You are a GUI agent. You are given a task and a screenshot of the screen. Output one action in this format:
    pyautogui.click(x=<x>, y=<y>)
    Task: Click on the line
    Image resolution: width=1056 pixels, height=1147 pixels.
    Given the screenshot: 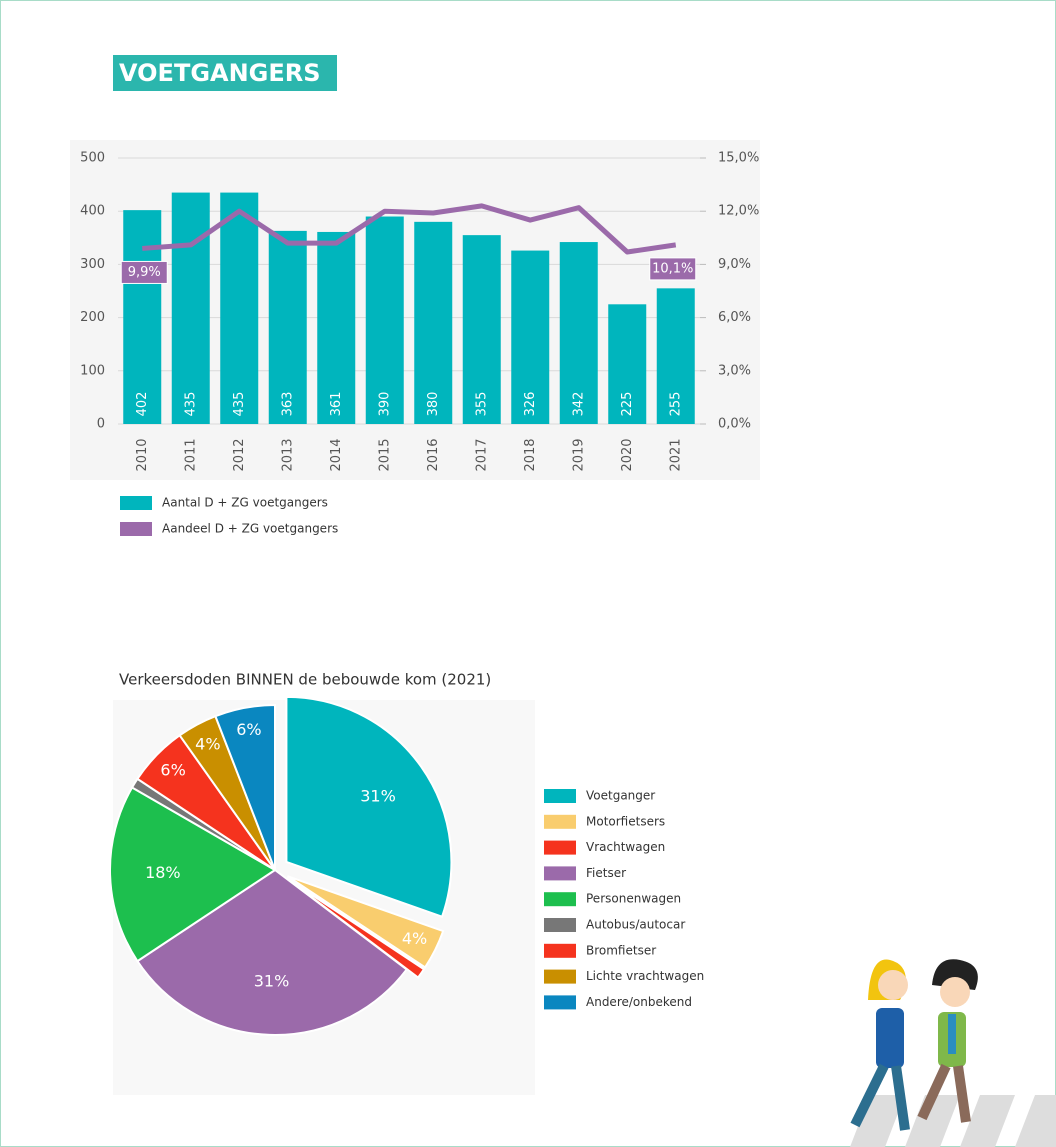 What is the action you would take?
    pyautogui.click(x=409, y=229)
    